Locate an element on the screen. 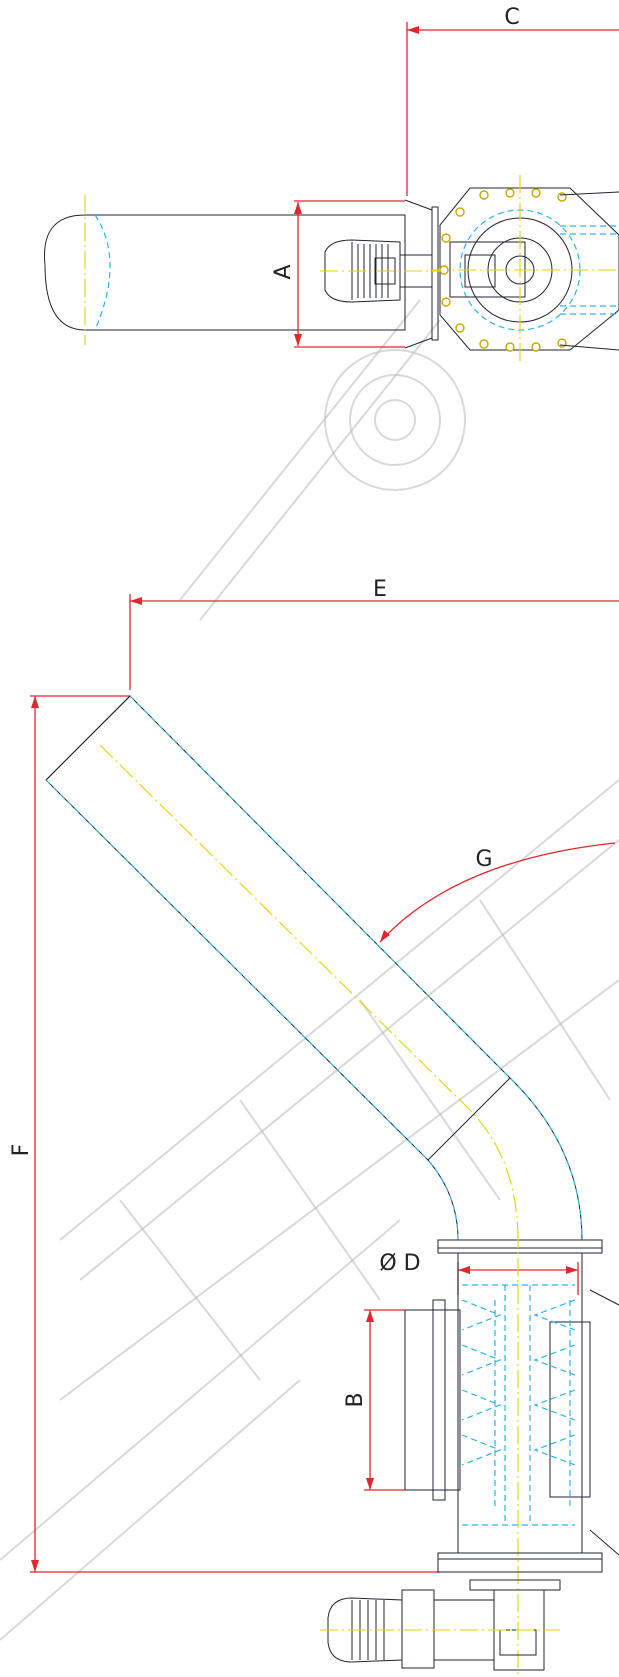 The image size is (619, 1677). dimension-d-label: Ø D is located at coordinates (399, 1263).